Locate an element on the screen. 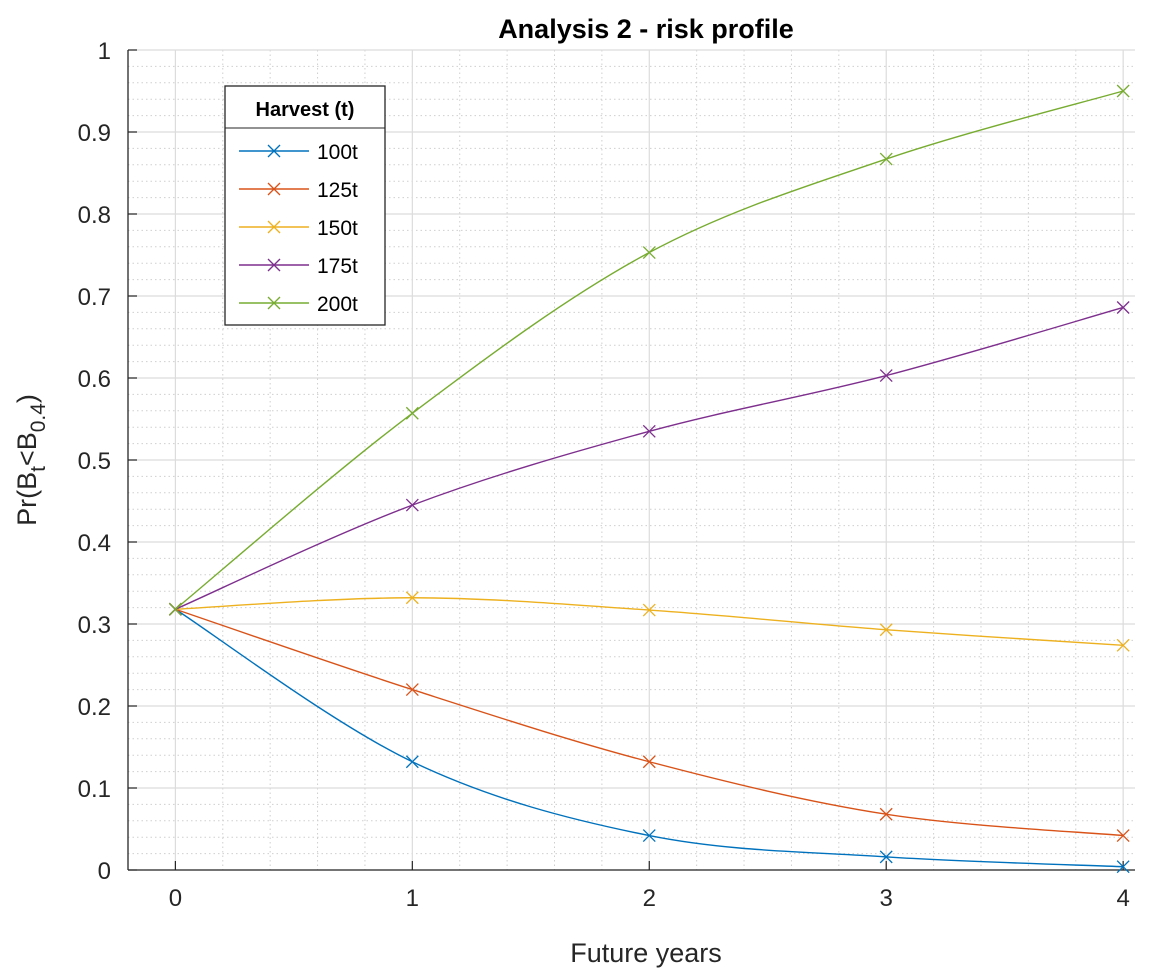 The height and width of the screenshot is (972, 1159). legend-marker-100t is located at coordinates (274, 151).